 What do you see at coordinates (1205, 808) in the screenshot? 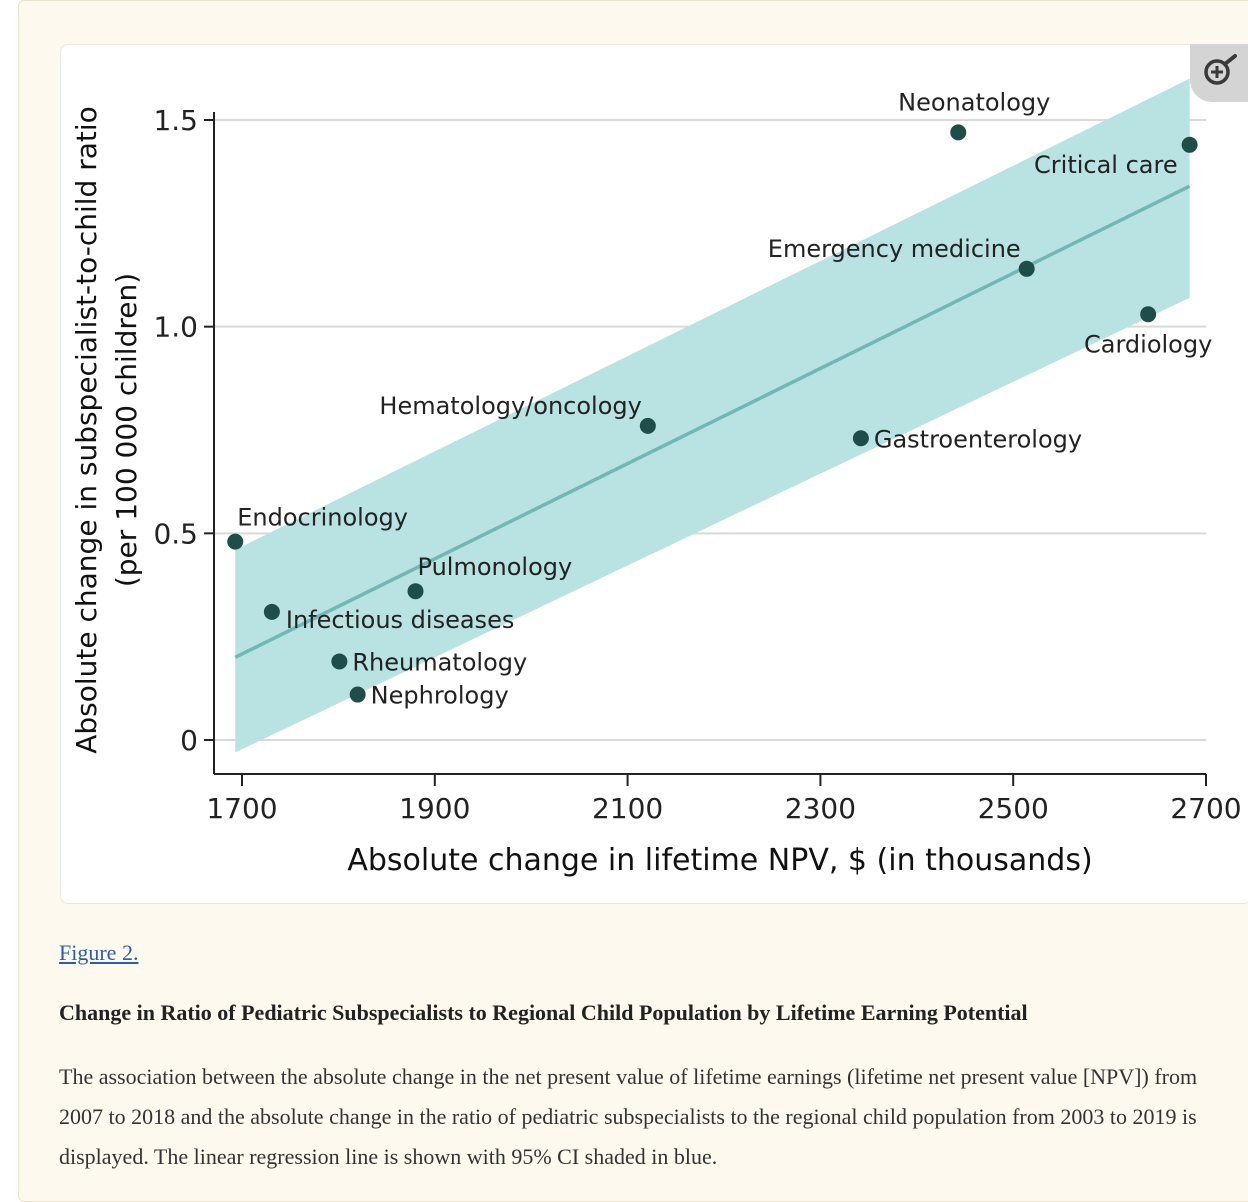
I see `x-tick-label: 2700` at bounding box center [1205, 808].